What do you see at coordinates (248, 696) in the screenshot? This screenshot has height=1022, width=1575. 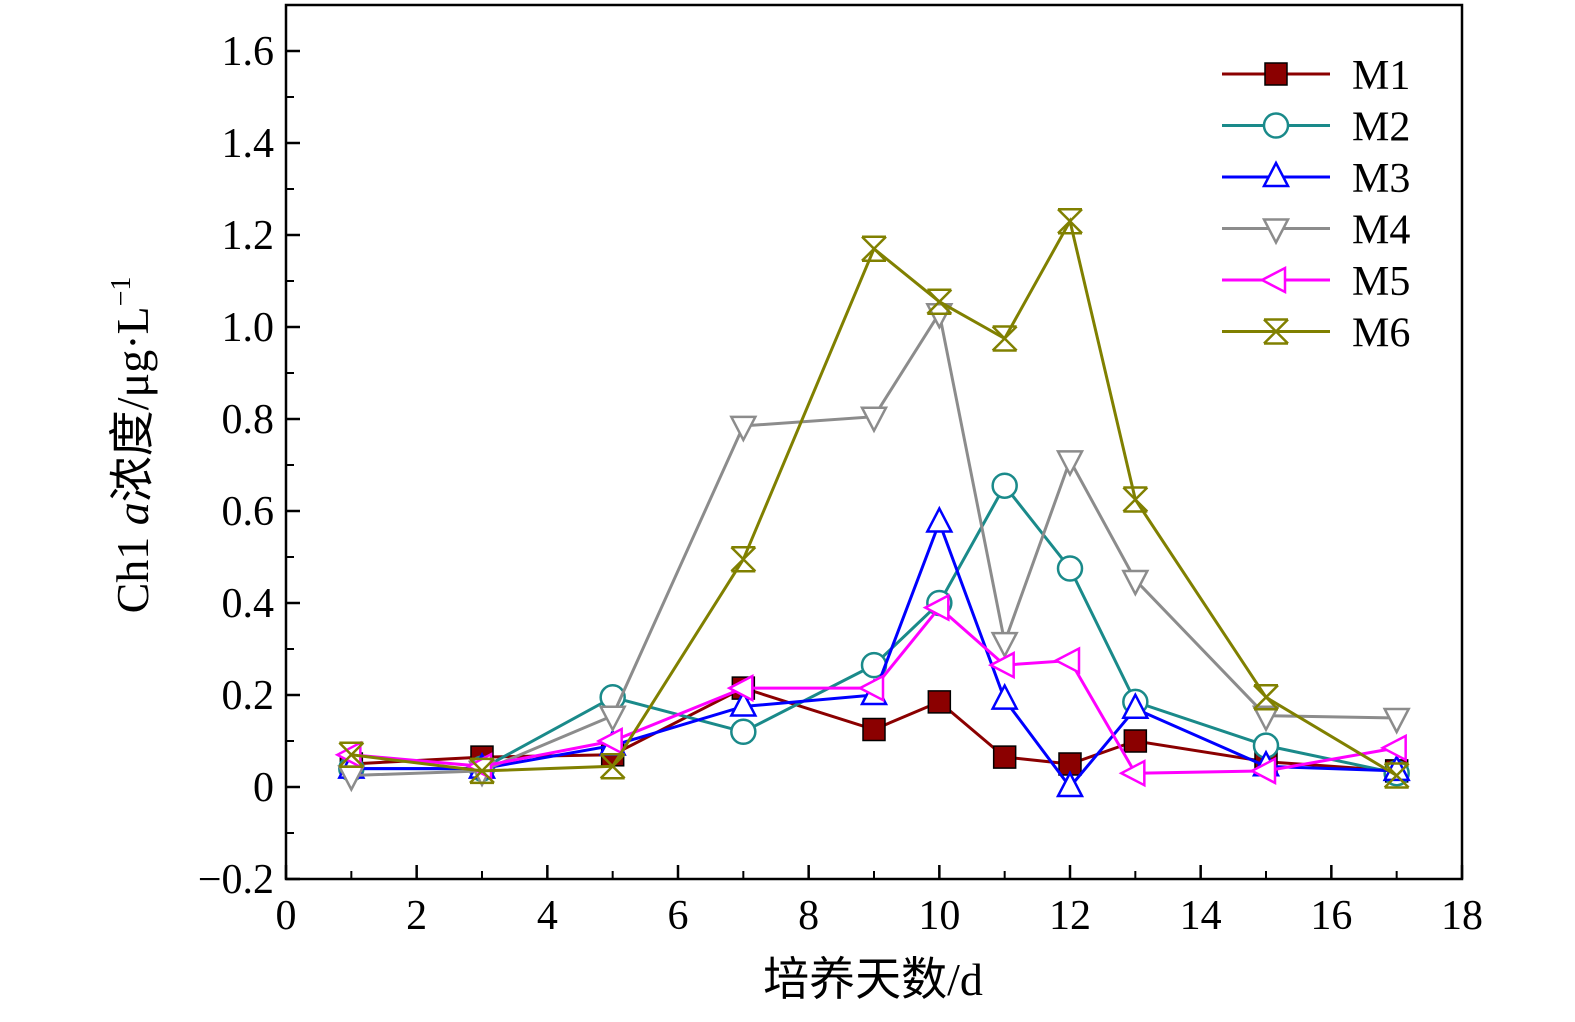 I see `y-tick-label: 0.2` at bounding box center [248, 696].